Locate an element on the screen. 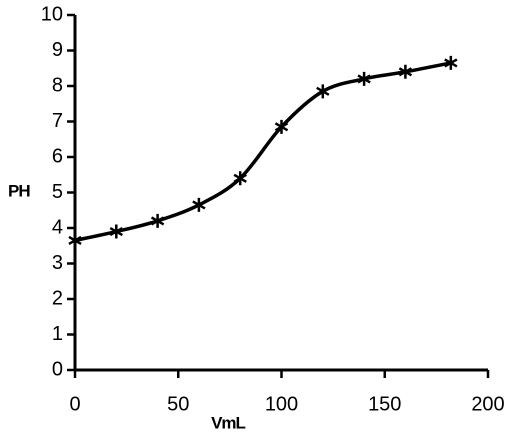 This screenshot has width=515, height=433. y-tick-label: 5 is located at coordinates (57, 192).